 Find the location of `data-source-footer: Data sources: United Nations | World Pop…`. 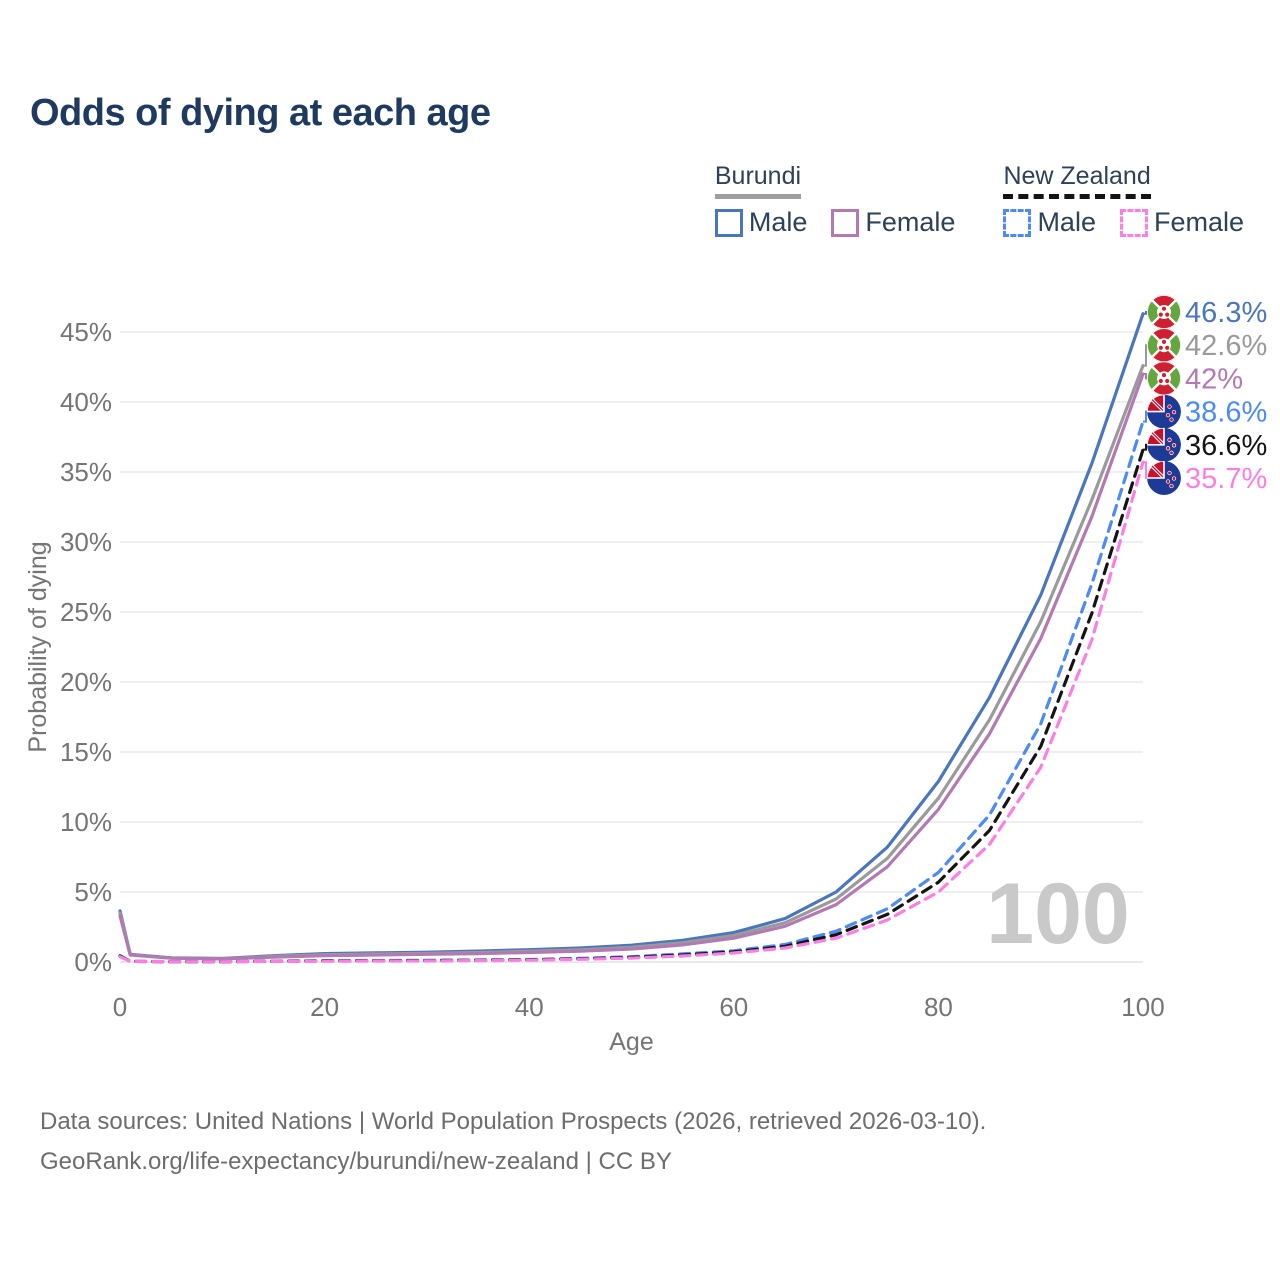

data-source-footer: Data sources: United Nations | World Pop… is located at coordinates (513, 1142).